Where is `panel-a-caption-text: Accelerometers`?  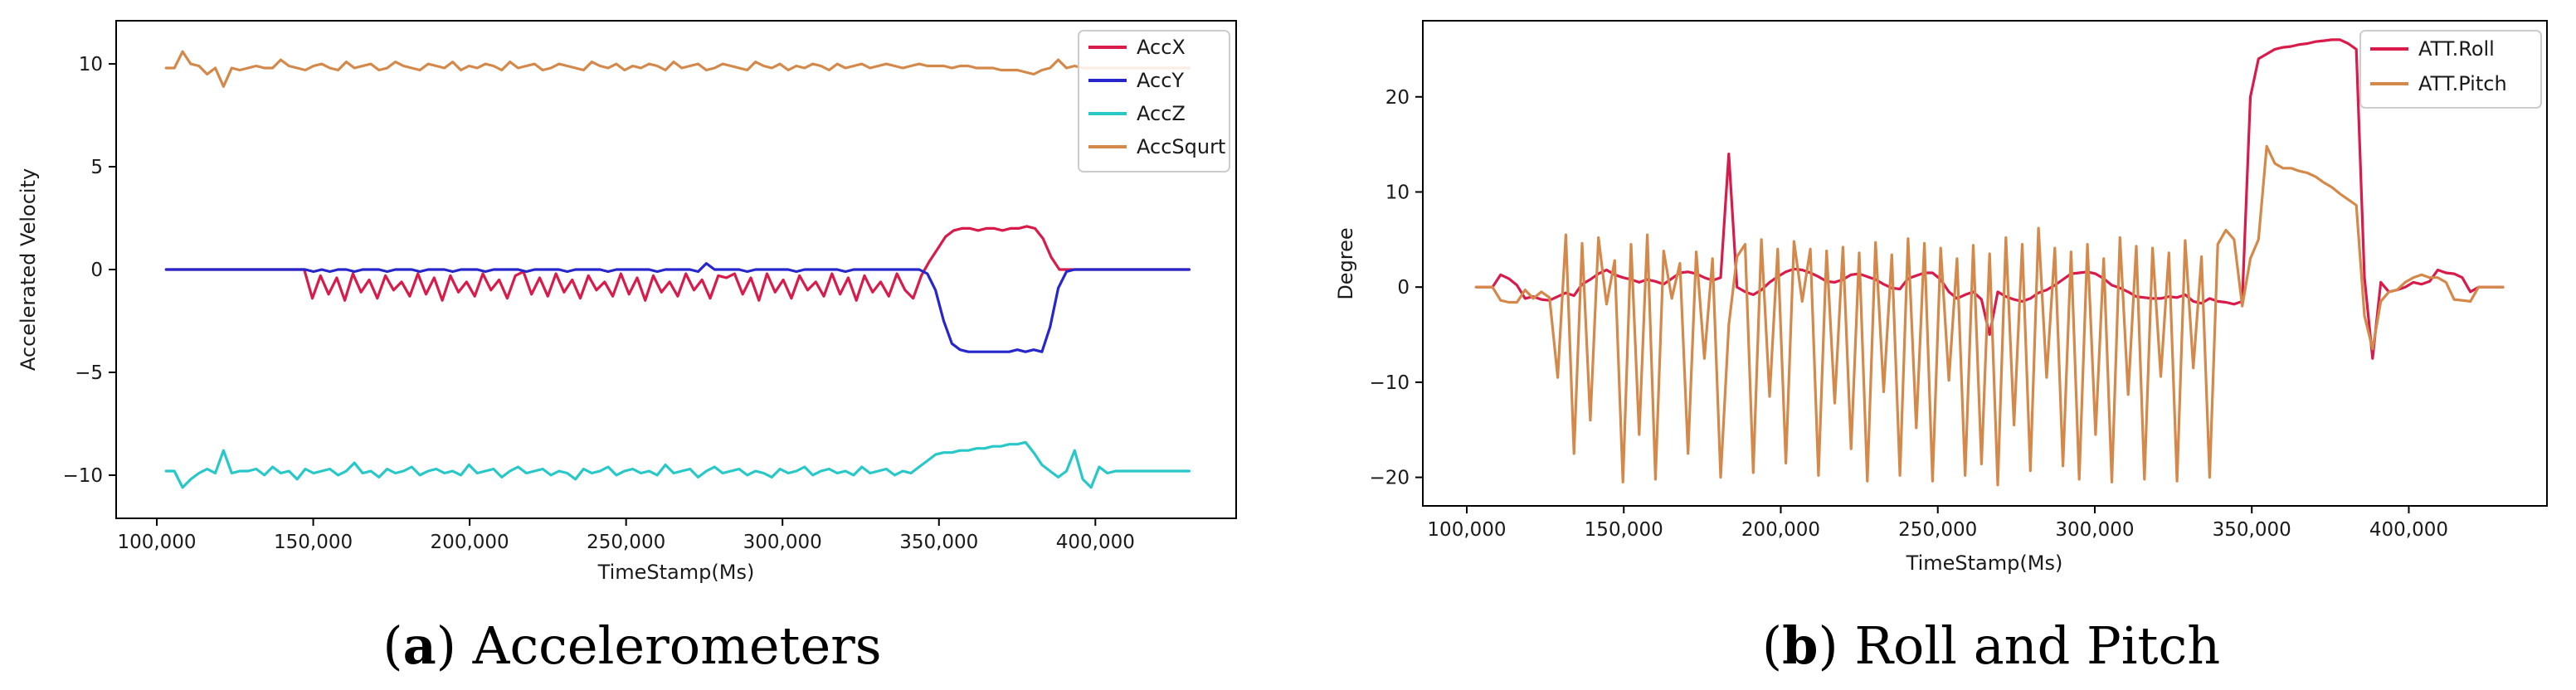
panel-a-caption-text: Accelerometers is located at coordinates (677, 646).